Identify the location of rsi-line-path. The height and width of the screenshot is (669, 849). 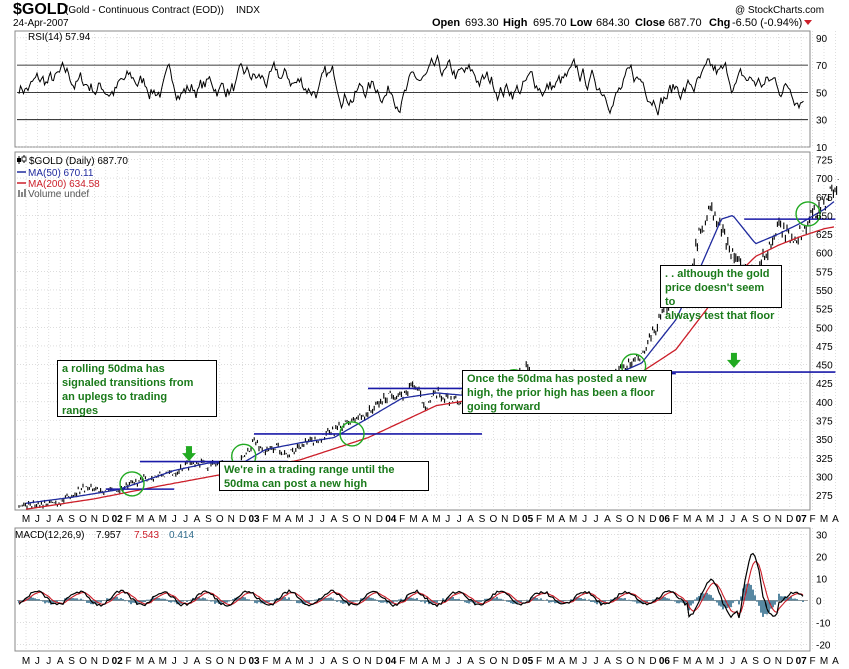
(411, 84).